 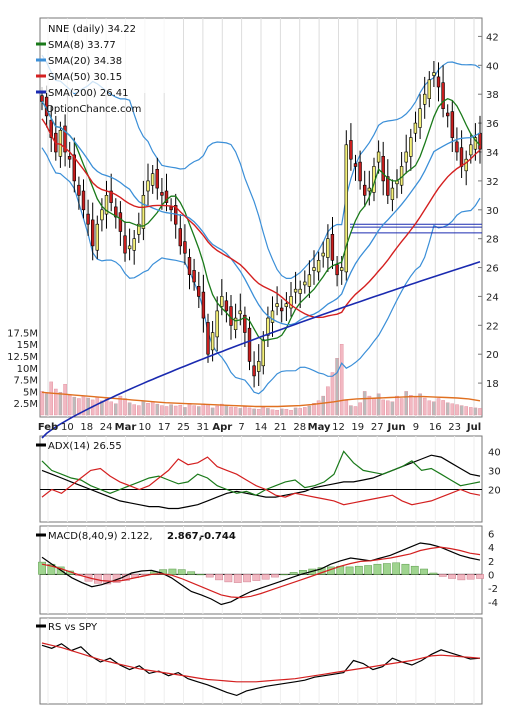 I want to click on volume-ytick: 10M, so click(x=27, y=369).